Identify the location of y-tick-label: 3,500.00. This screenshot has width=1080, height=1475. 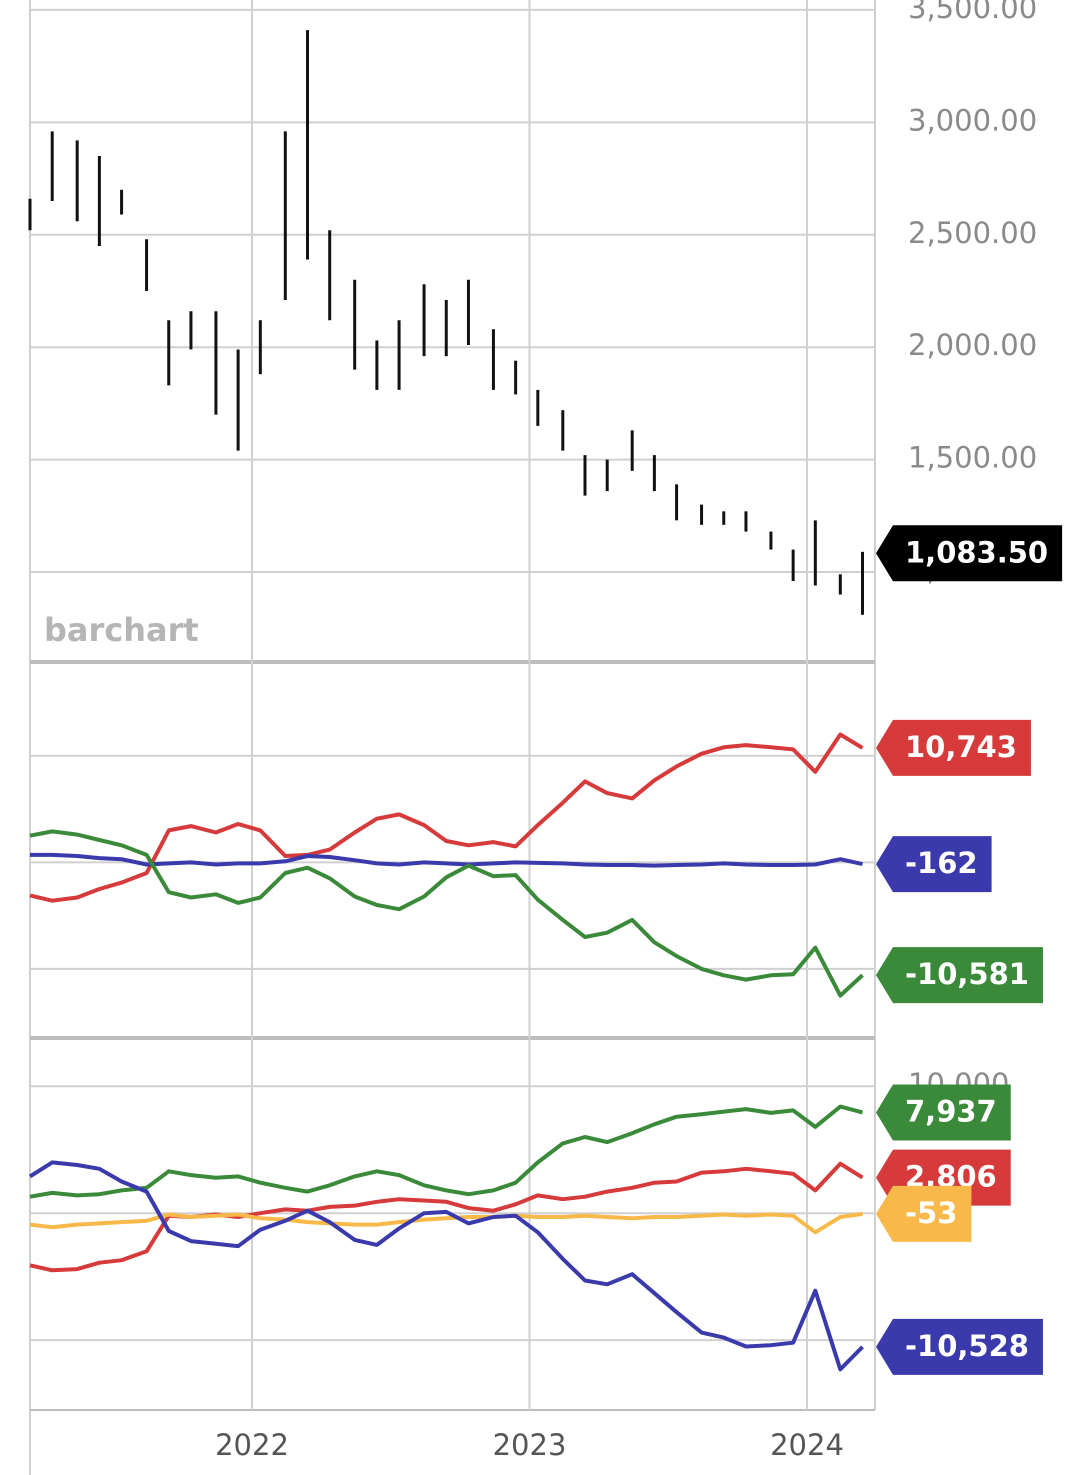
(972, 12).